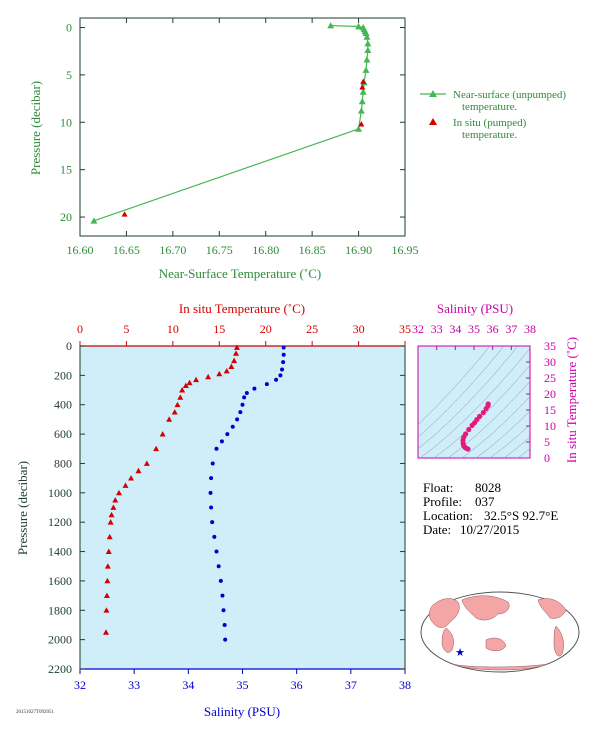 The image size is (601, 732). I want to click on ts-salinity-tick-label: 32, so click(418, 329).